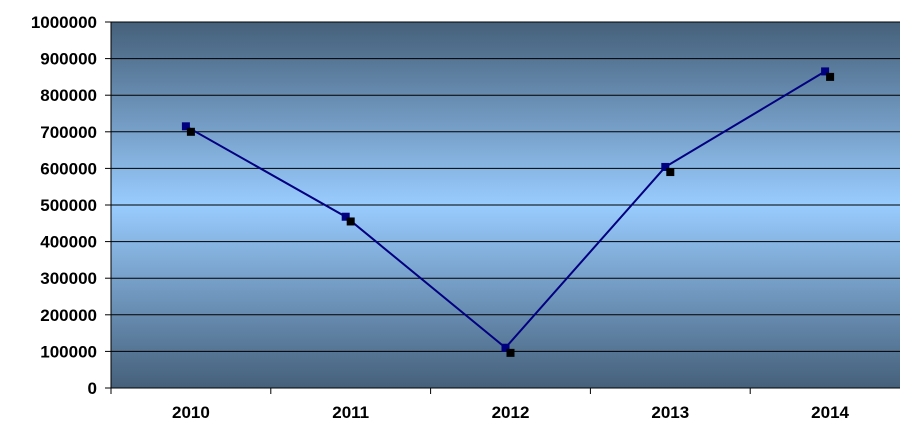  I want to click on x-tick-label: 2012, so click(511, 412).